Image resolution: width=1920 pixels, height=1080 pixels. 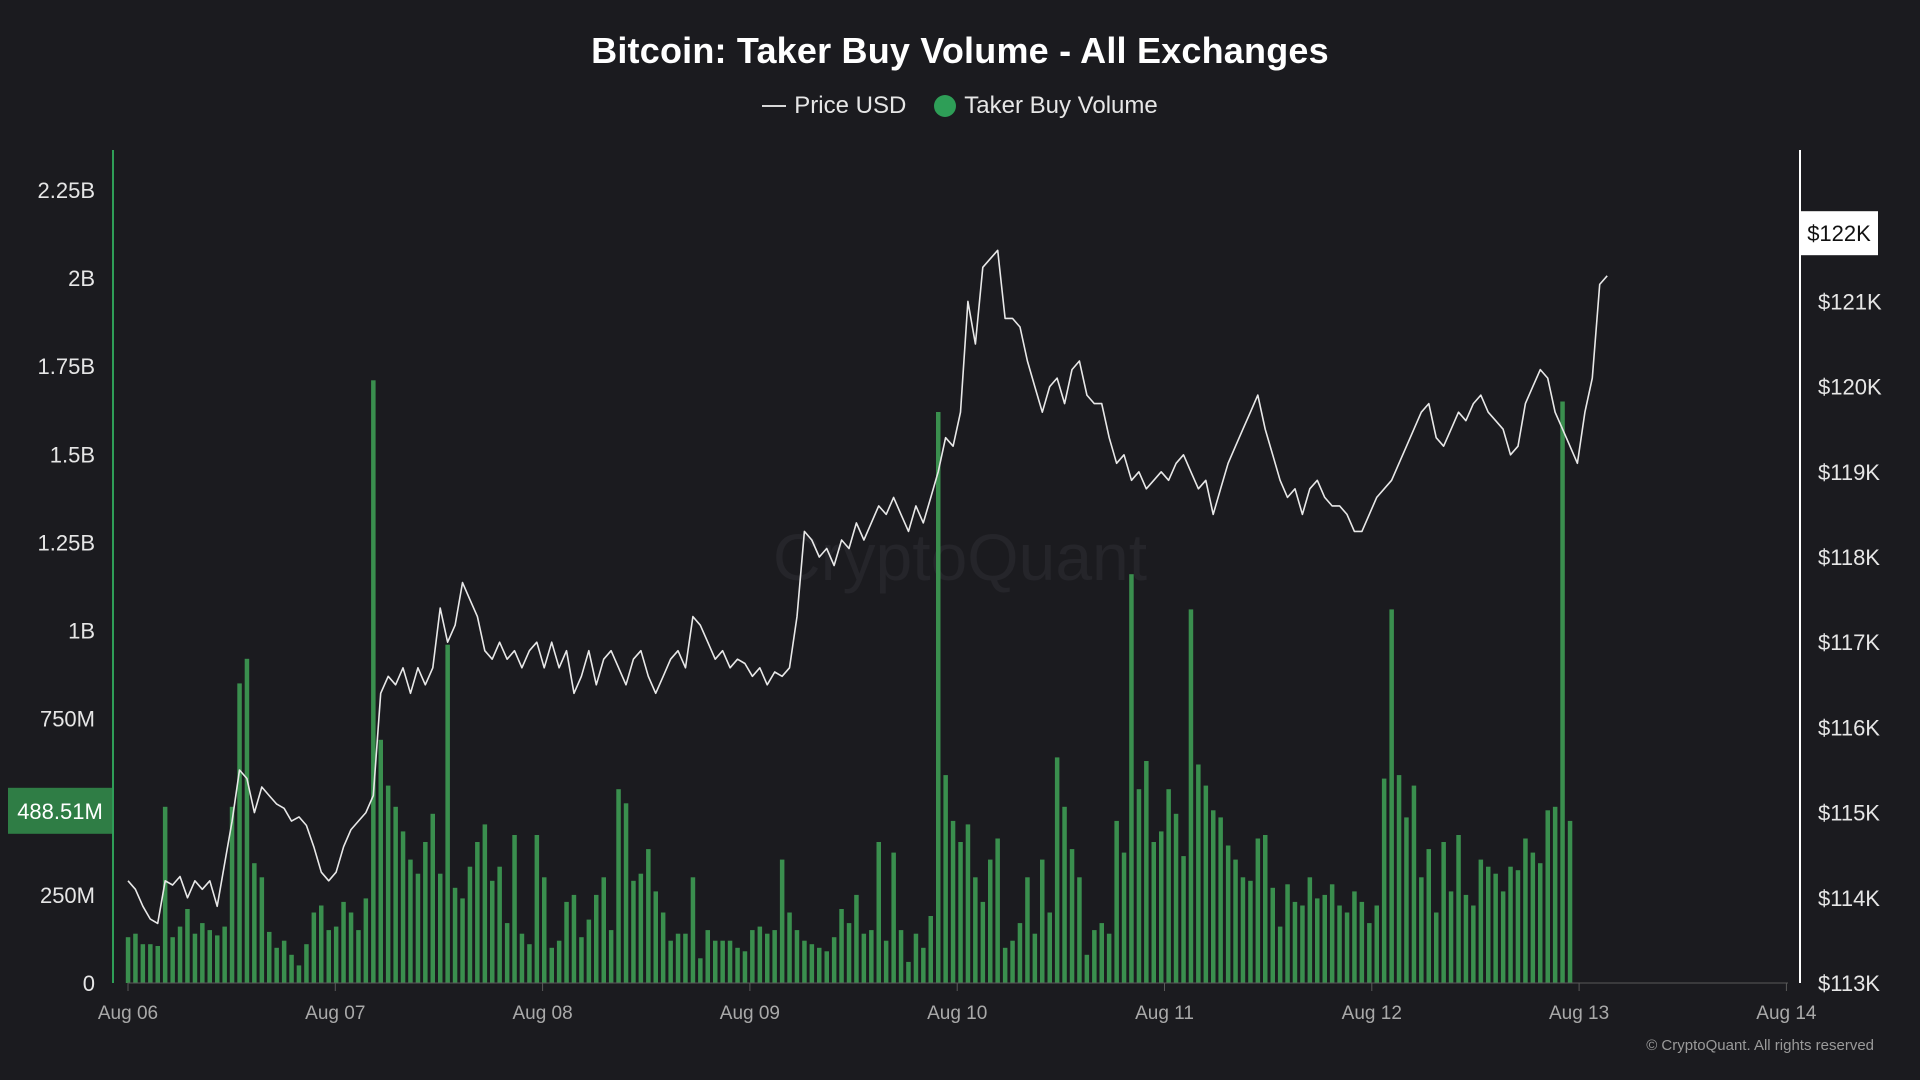 I want to click on y-left-tick-label: 1B, so click(x=81, y=631).